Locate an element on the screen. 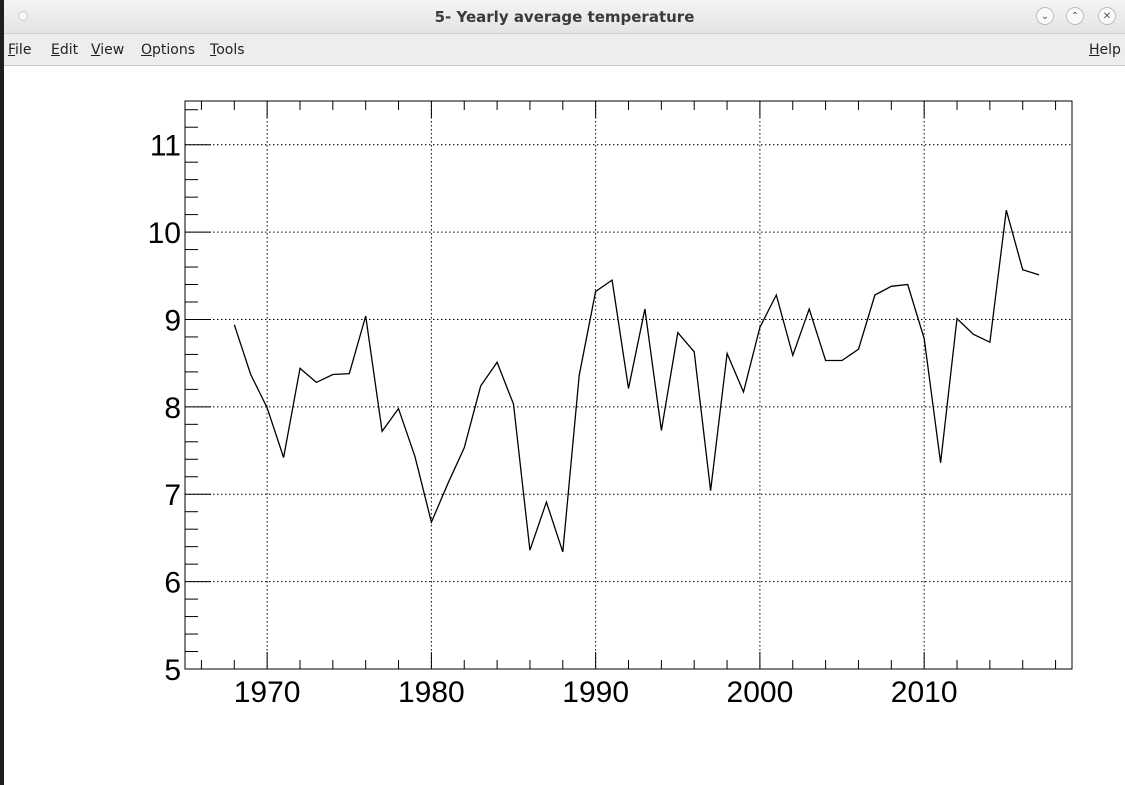  maximize-icon: ⌃ is located at coordinates (1075, 16).